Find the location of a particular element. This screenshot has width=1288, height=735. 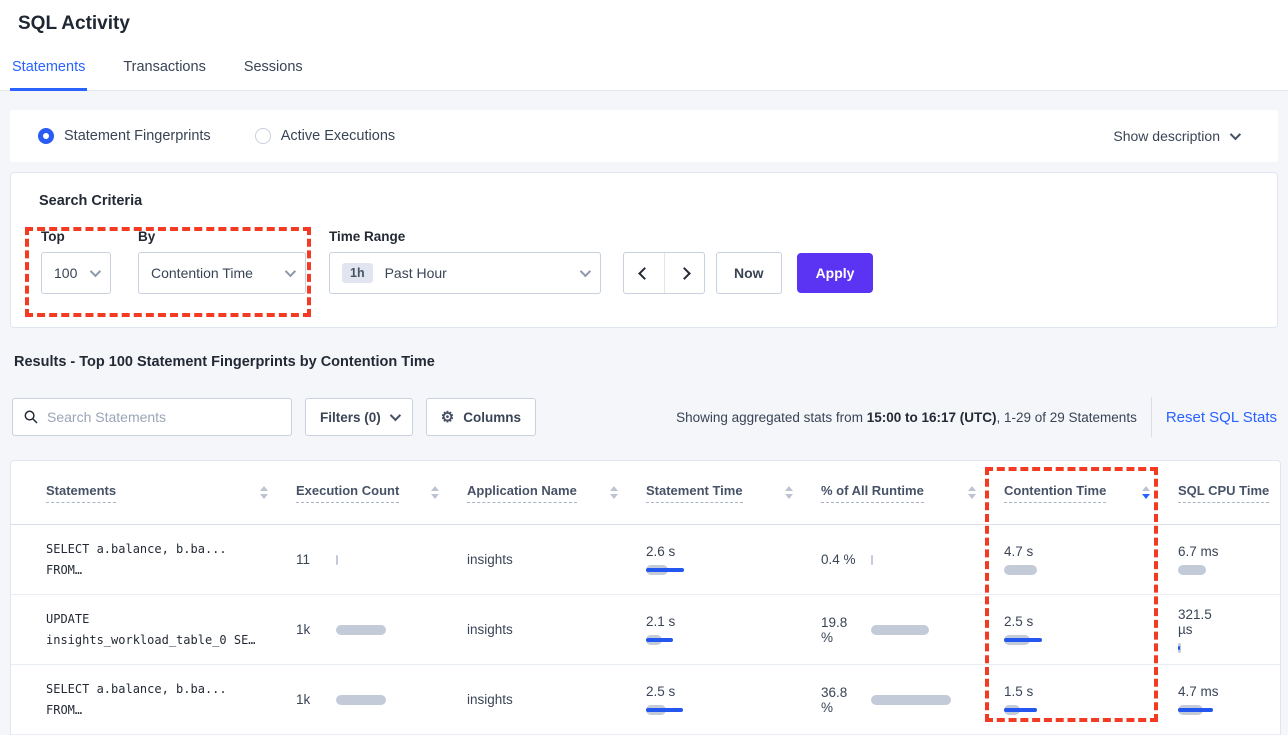

filters-button: Filters (0) is located at coordinates (359, 417).